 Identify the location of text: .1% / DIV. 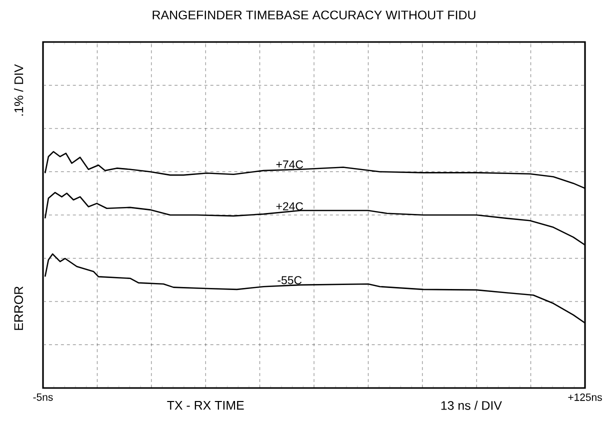
(19, 90).